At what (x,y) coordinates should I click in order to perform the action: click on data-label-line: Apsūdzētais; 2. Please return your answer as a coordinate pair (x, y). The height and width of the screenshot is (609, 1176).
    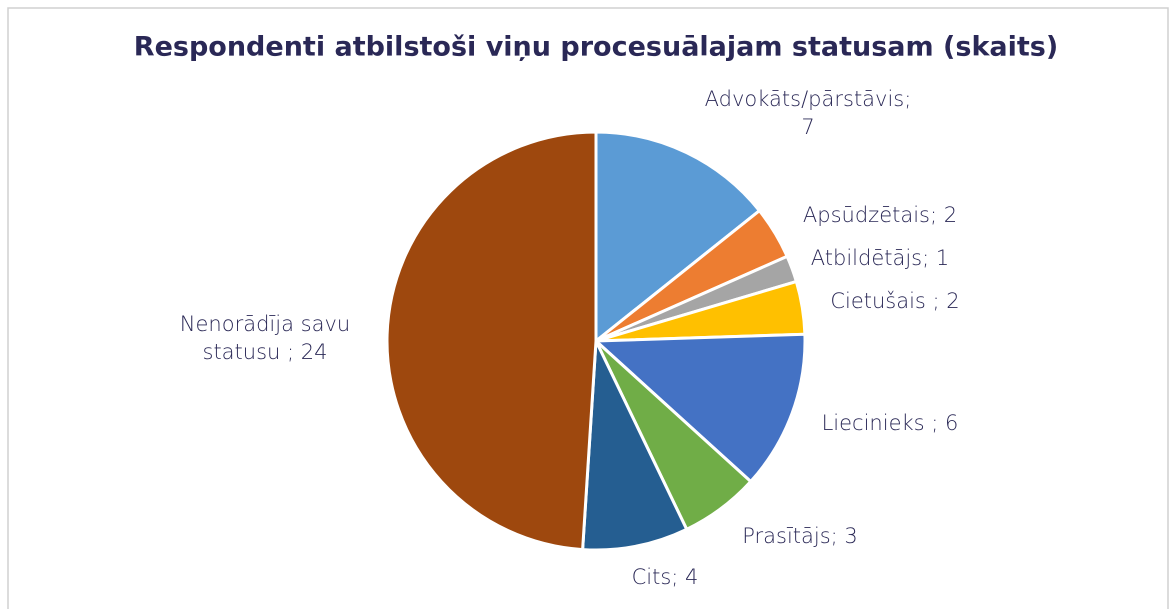
    Looking at the image, I should click on (880, 215).